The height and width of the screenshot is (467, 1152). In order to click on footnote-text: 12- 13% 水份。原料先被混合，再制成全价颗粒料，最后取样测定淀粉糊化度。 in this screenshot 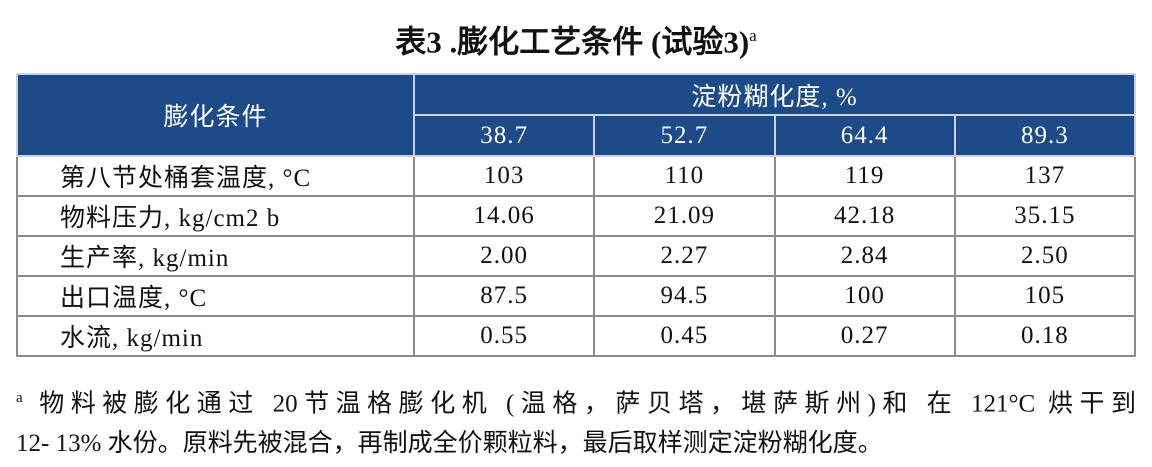, I will do `click(449, 444)`.